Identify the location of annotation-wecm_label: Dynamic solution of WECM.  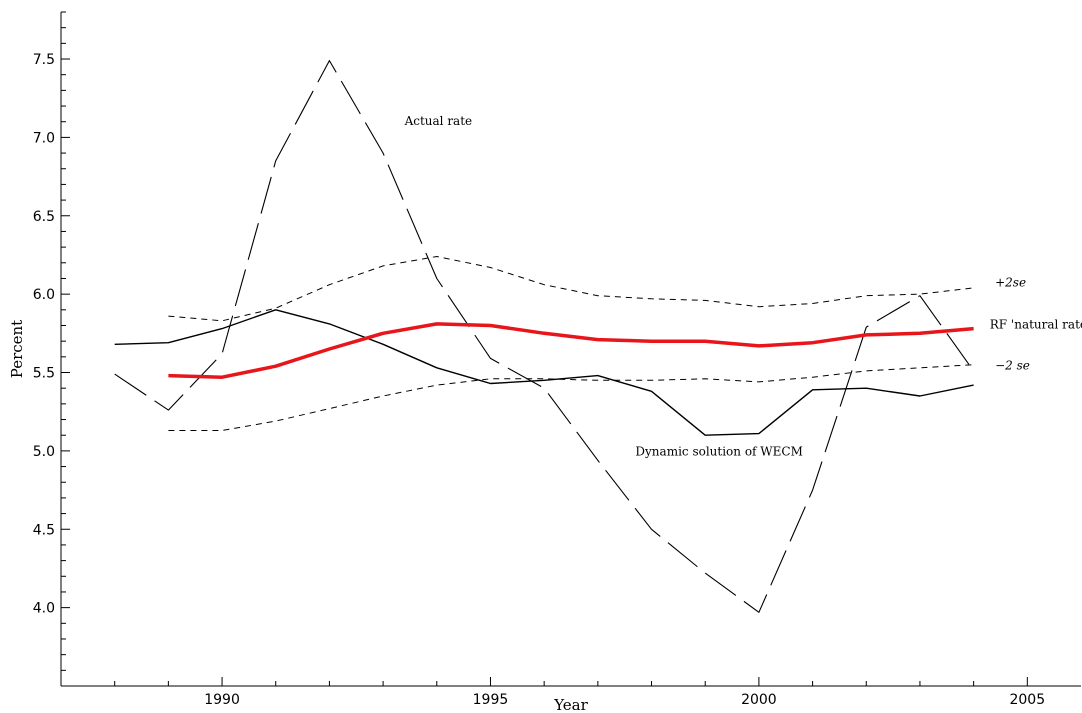
(718, 452).